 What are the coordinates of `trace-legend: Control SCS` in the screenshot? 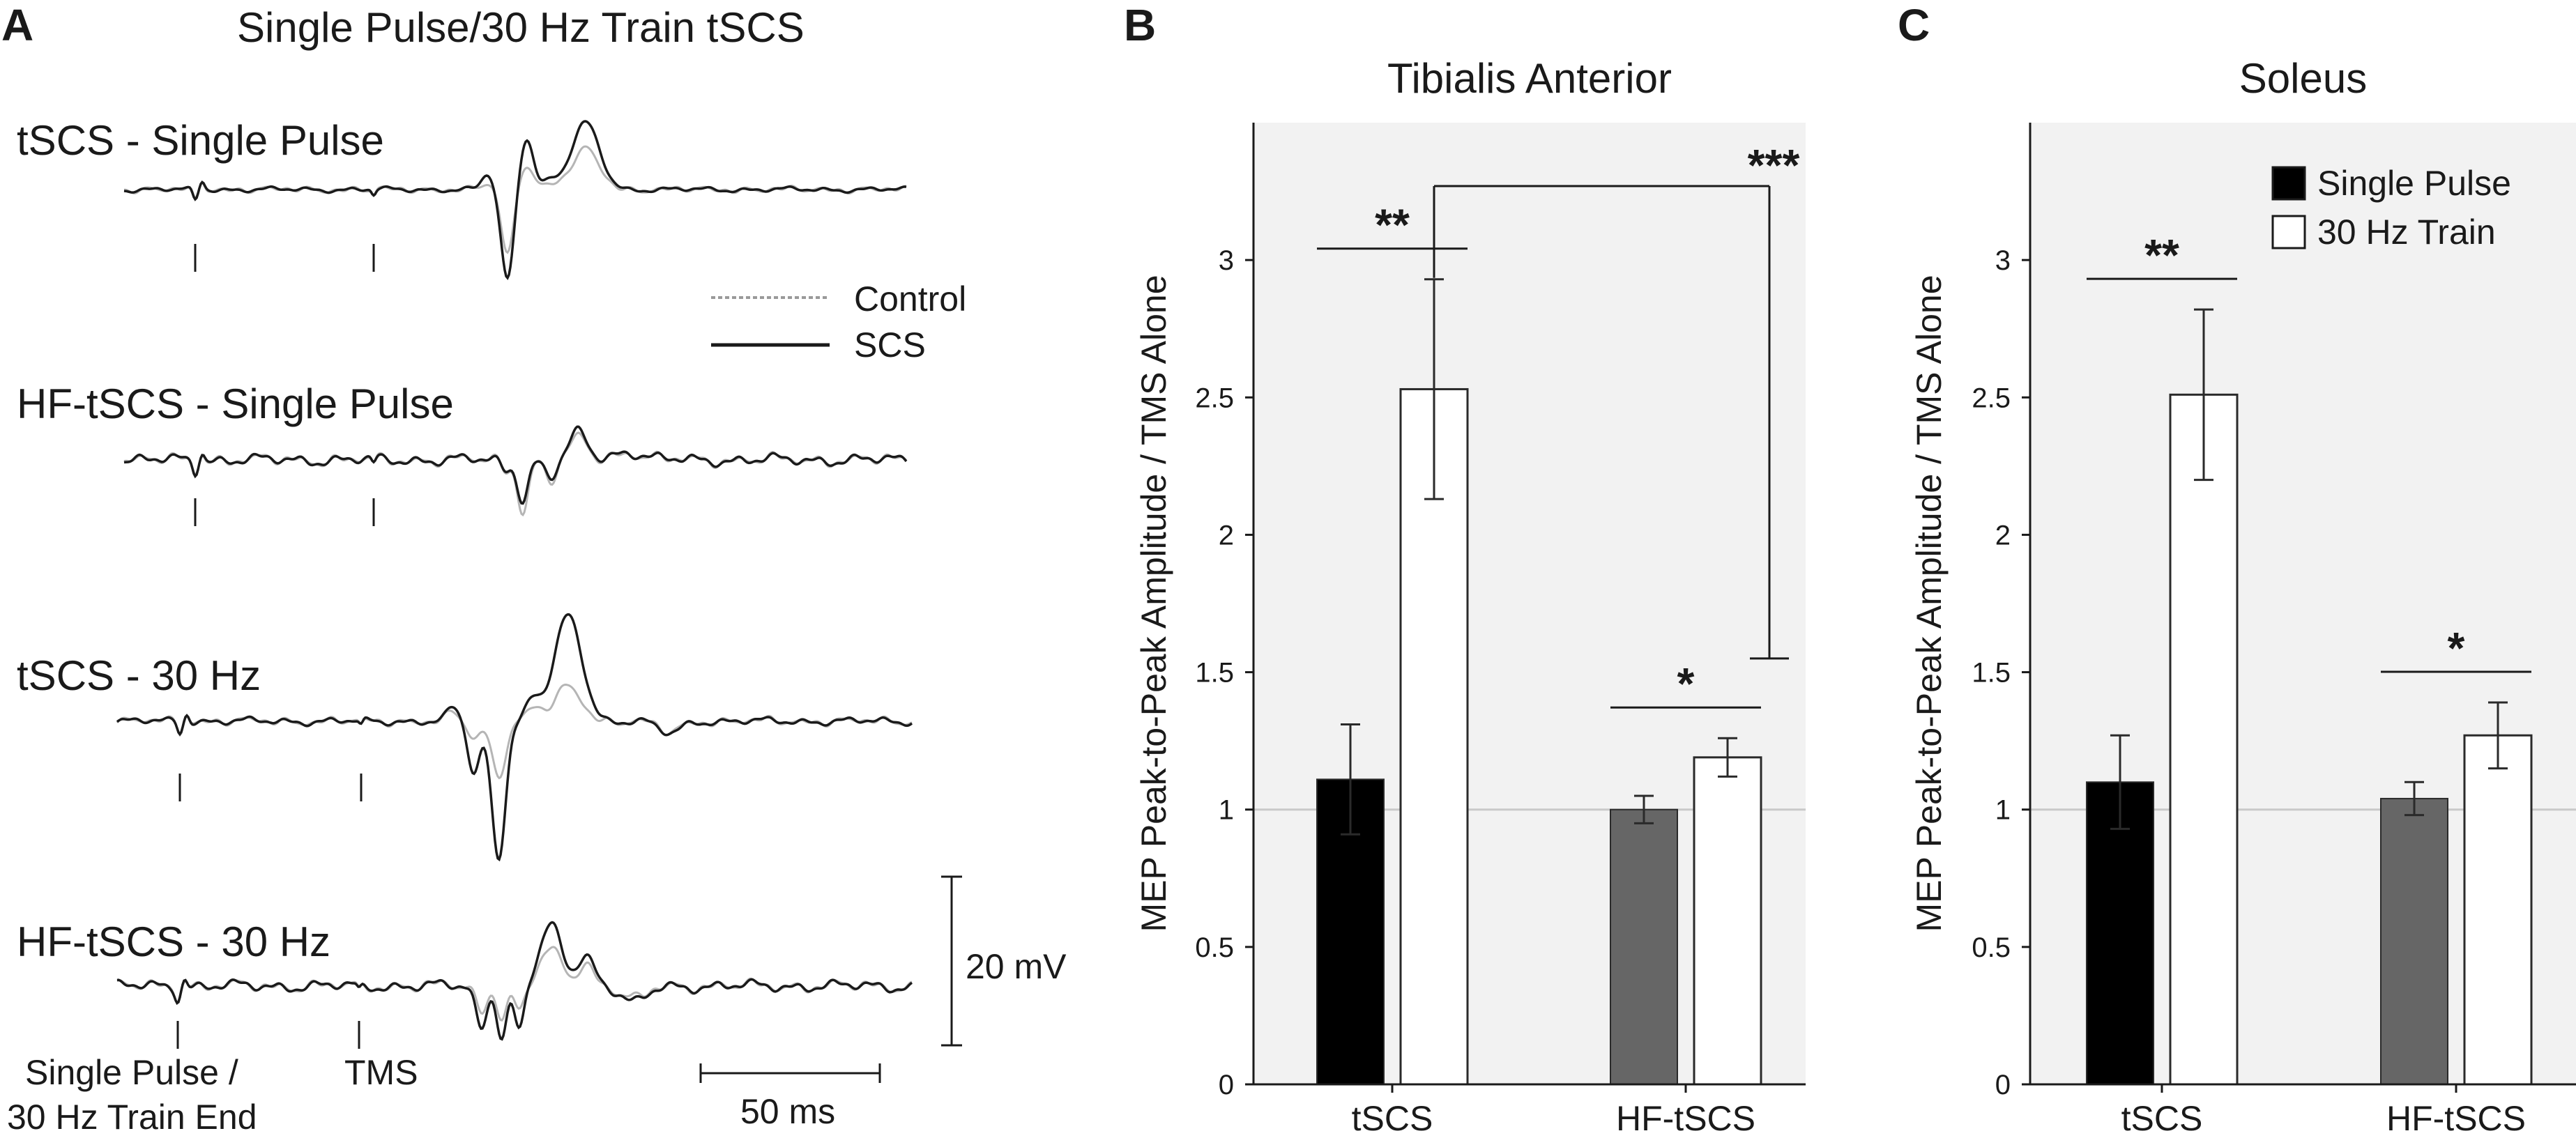 It's located at (839, 321).